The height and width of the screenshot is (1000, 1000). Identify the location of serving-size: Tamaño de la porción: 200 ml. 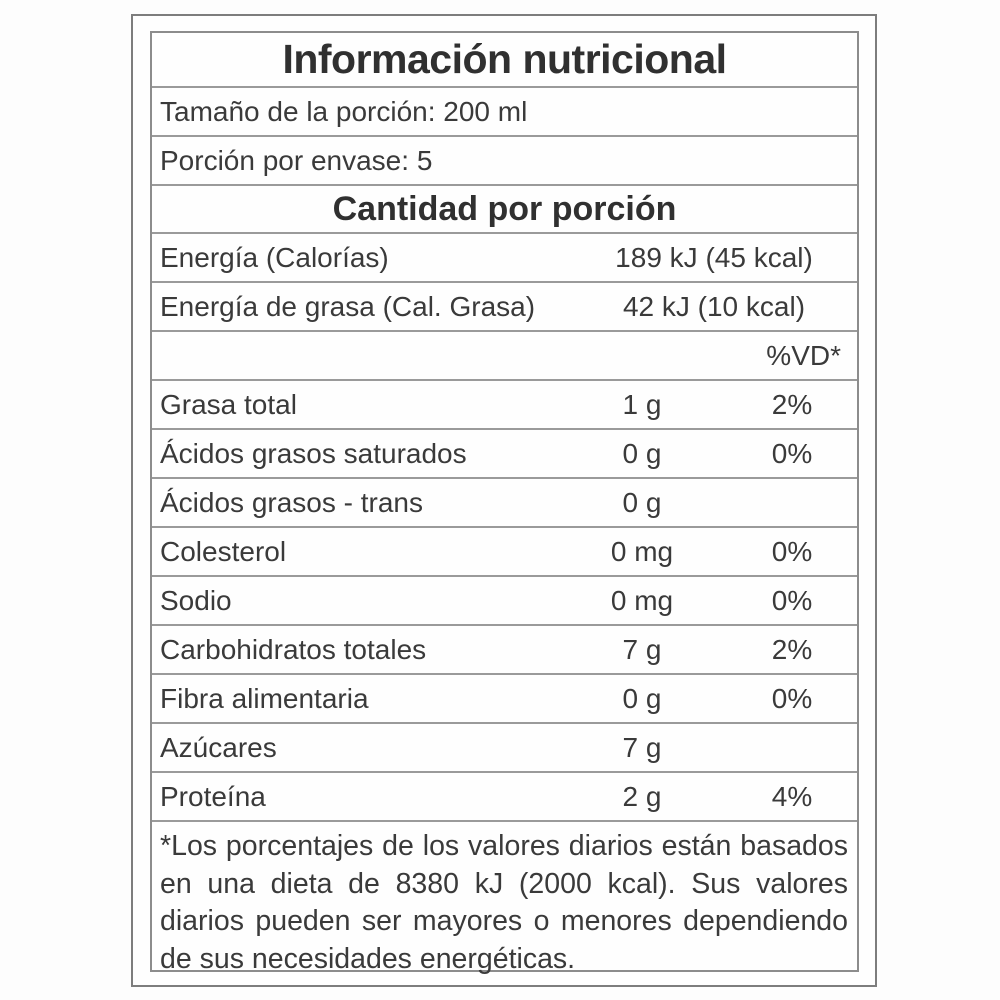
(504, 112).